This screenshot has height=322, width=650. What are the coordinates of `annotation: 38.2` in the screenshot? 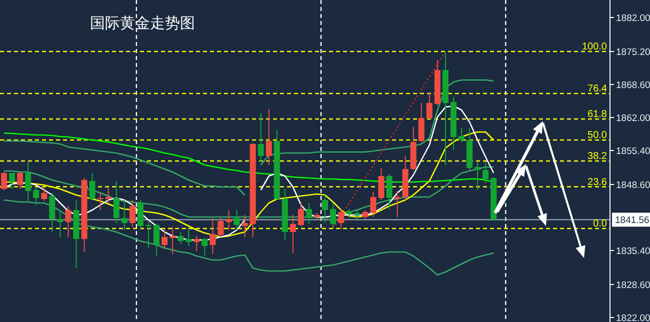 It's located at (598, 156).